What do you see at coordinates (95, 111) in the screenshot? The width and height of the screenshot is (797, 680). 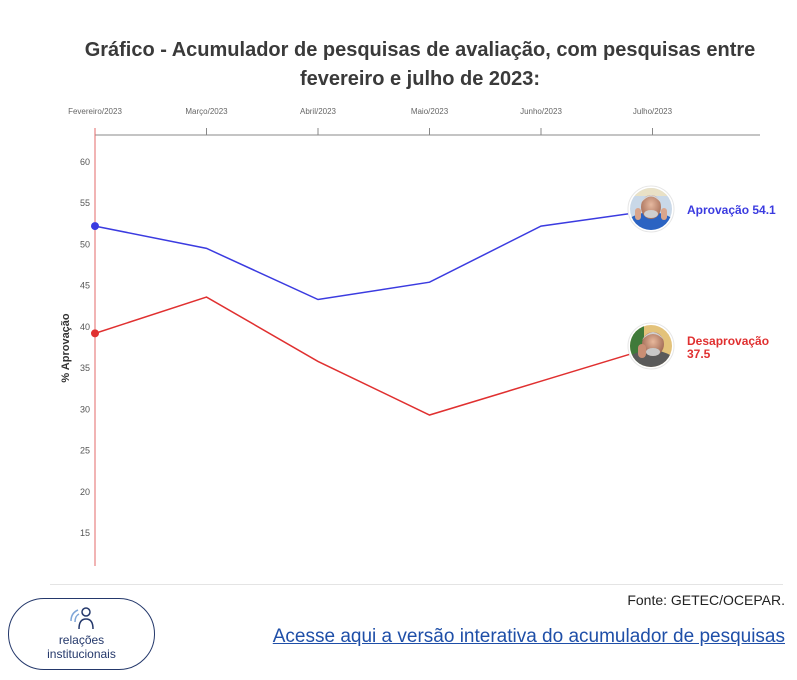 I see `x-tick-label: Fevereiro/2023` at bounding box center [95, 111].